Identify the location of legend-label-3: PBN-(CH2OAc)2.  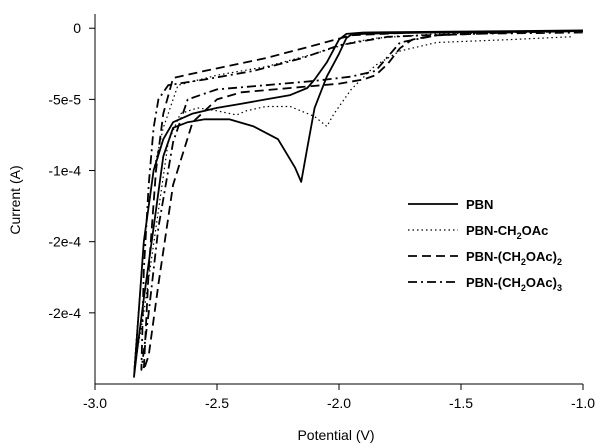
(514, 258).